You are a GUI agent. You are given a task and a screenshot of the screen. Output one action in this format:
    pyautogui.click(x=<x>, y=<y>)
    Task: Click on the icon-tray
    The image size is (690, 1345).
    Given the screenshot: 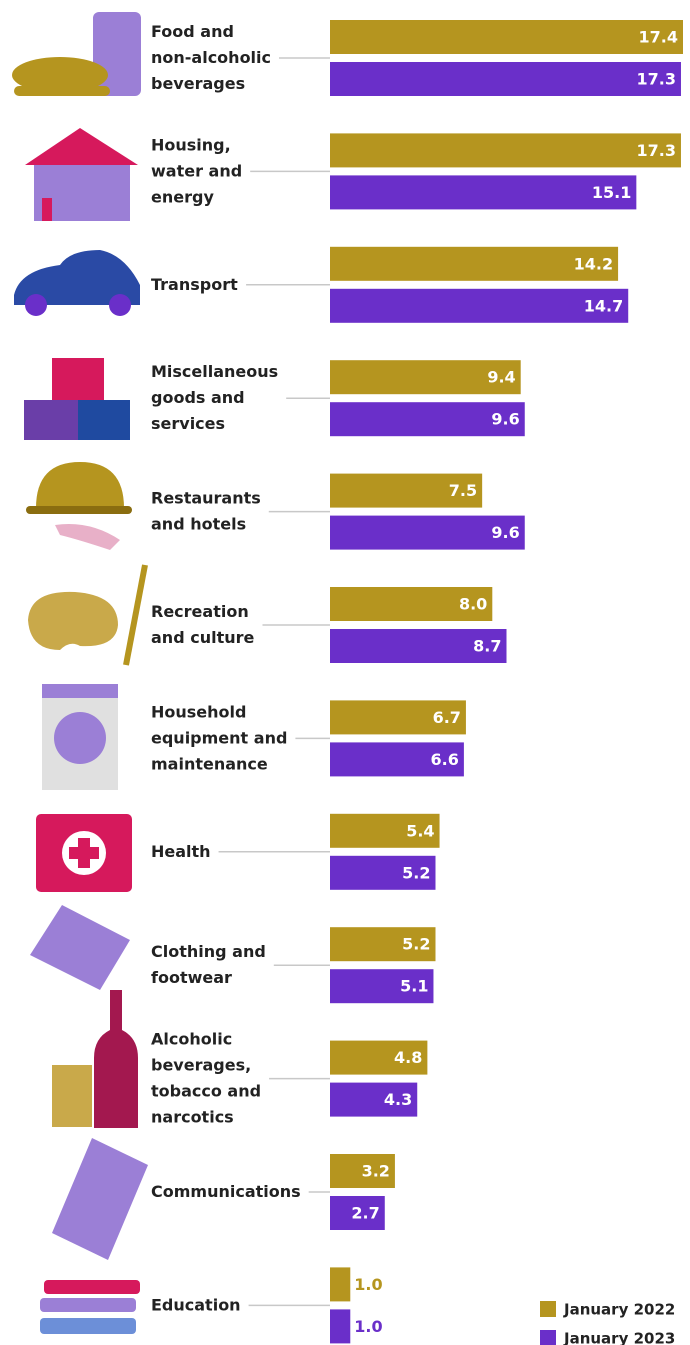 What is the action you would take?
    pyautogui.click(x=79, y=510)
    